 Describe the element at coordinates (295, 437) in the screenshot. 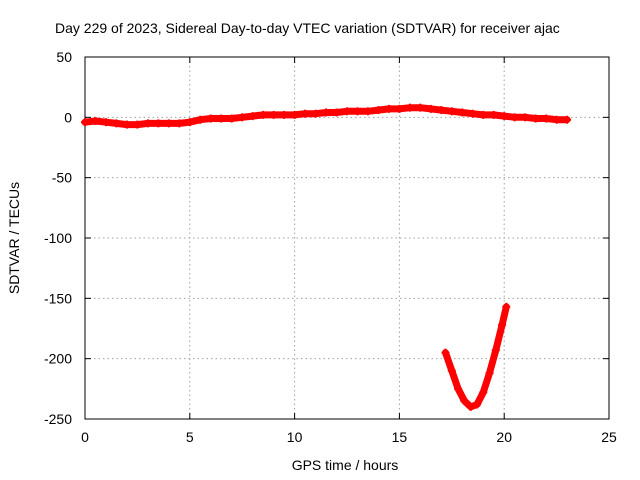

I see `x-tick-label: 10` at that location.